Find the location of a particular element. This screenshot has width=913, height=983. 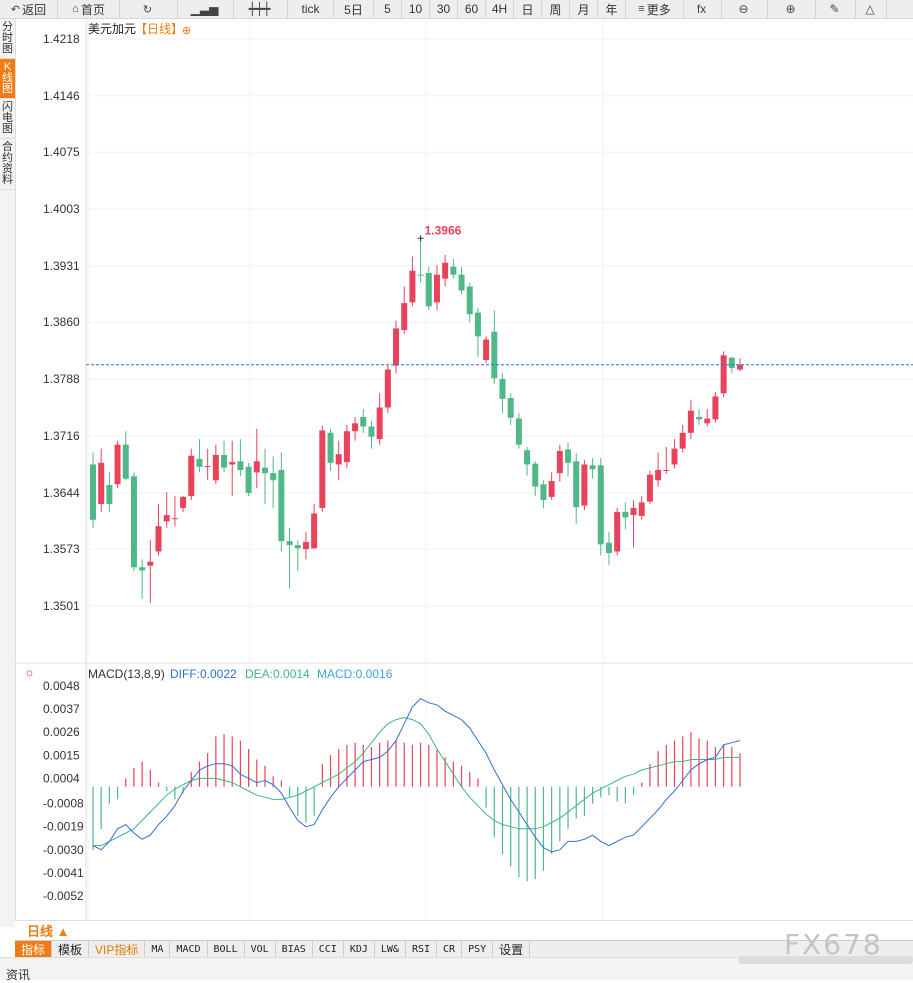

zoom-in-button: ⊕ is located at coordinates (792, 9).